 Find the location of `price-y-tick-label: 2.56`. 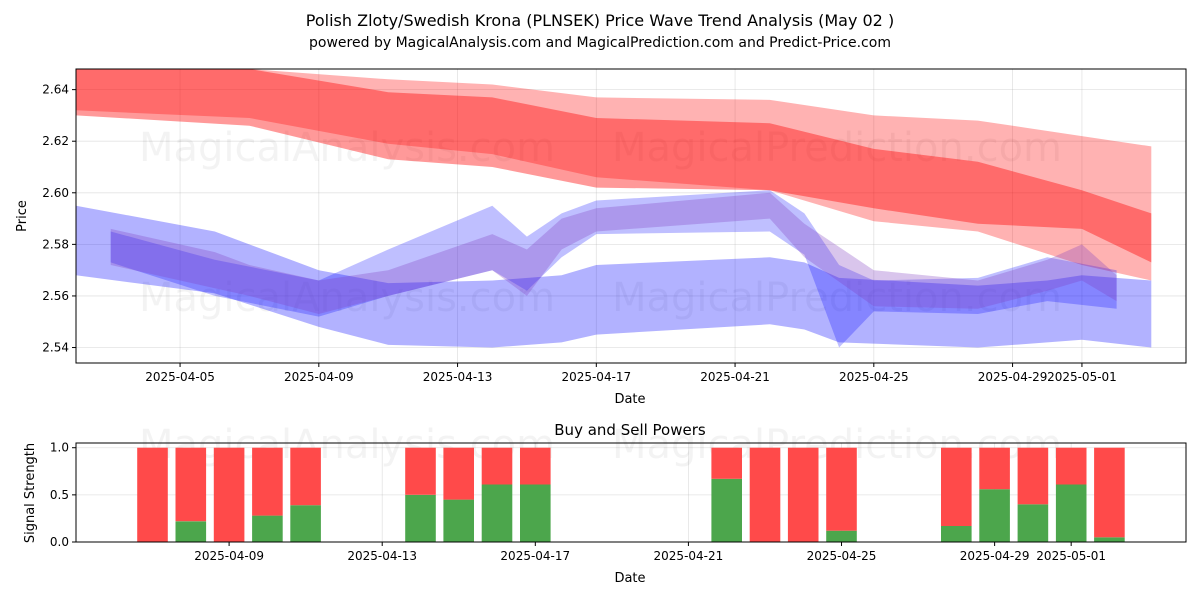

price-y-tick-label: 2.56 is located at coordinates (55, 296).